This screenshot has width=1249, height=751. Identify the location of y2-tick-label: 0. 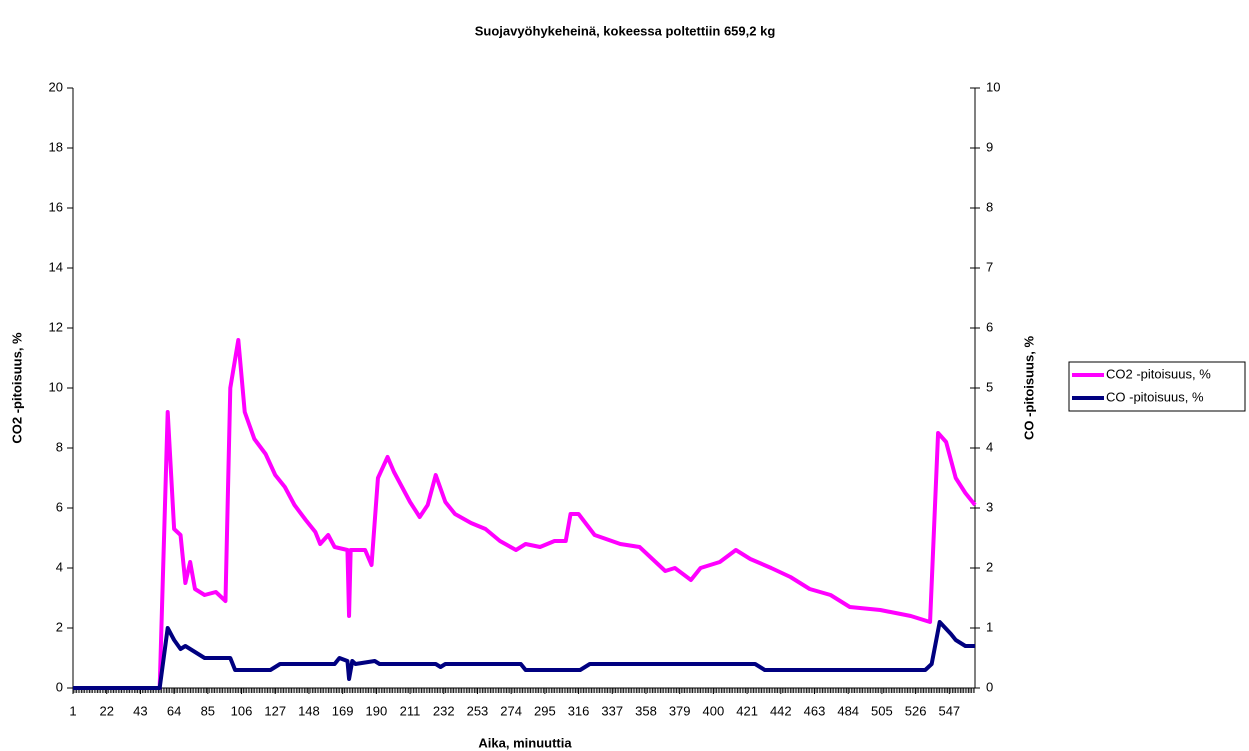
(989, 686).